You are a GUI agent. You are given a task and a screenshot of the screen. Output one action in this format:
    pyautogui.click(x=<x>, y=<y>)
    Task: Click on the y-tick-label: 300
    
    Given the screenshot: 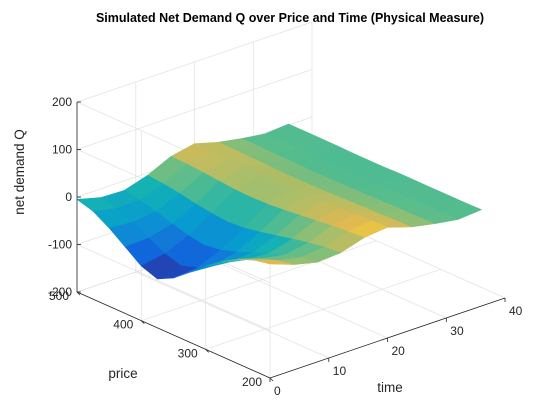 What is the action you would take?
    pyautogui.click(x=188, y=353)
    